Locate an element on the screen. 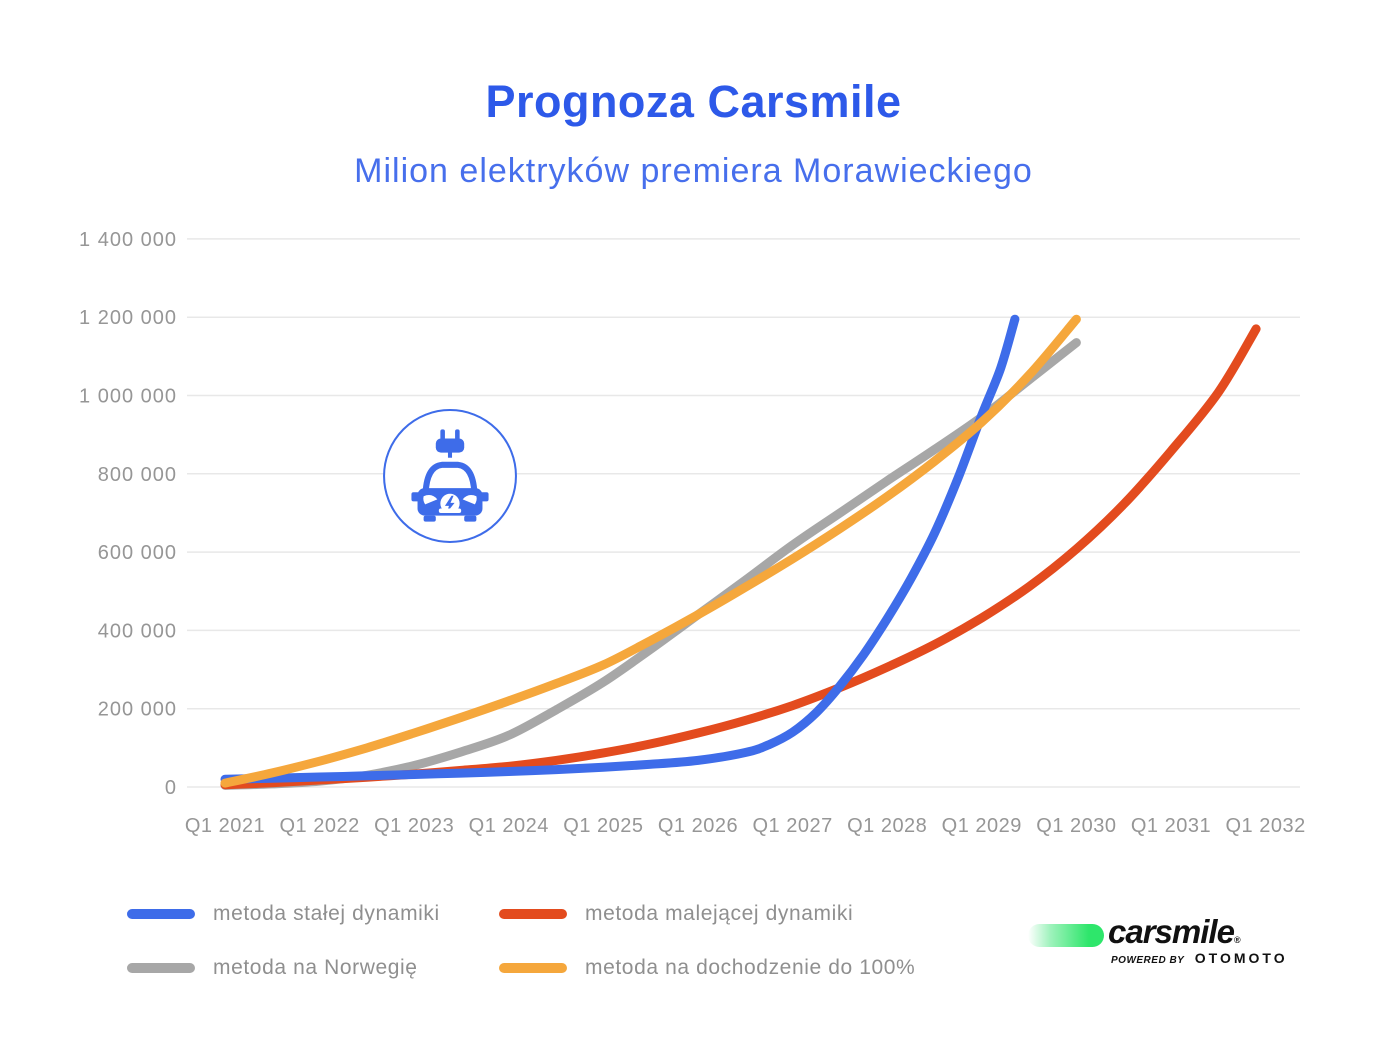 The image size is (1387, 1040). logo-wordmark: carsmile® is located at coordinates (1174, 932).